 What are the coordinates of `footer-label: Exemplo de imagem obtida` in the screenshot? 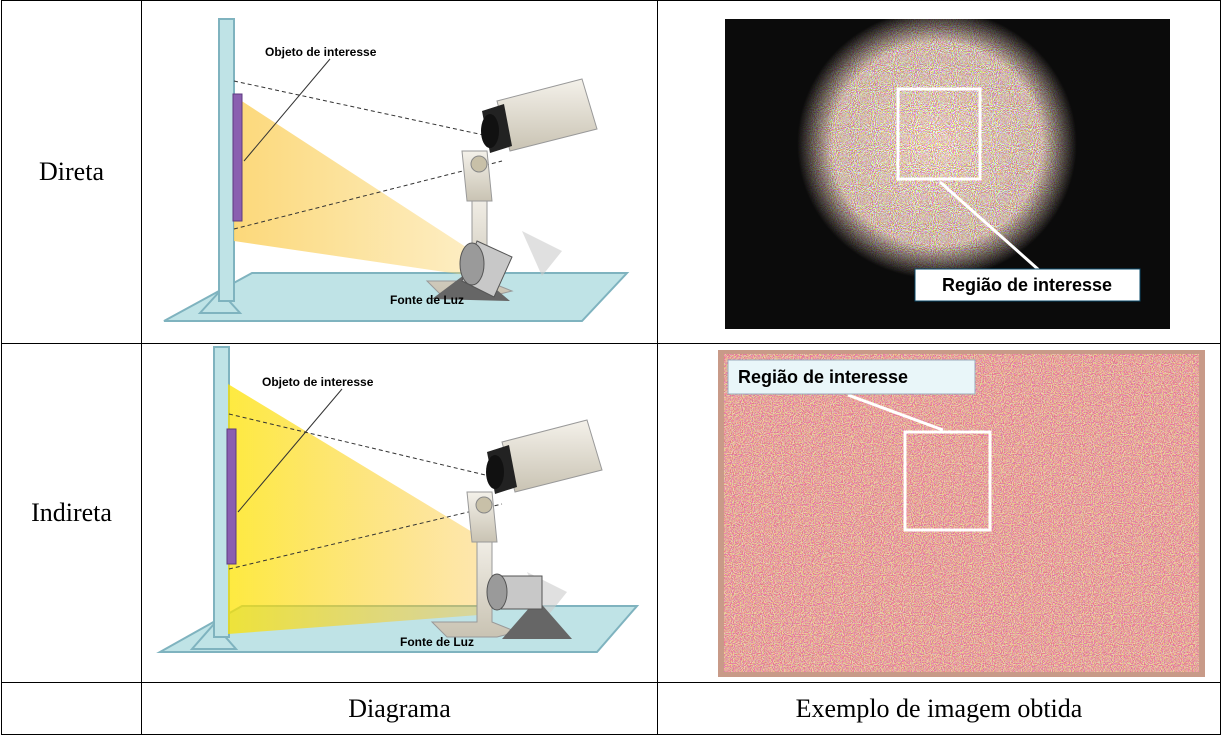 It's located at (939, 708).